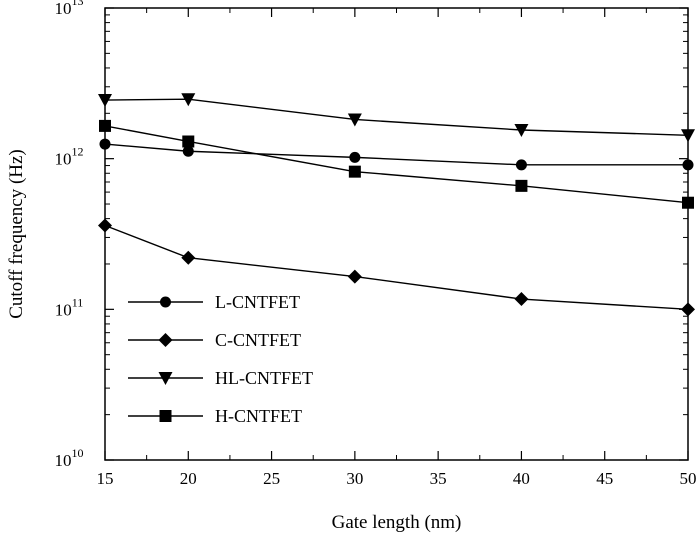 This screenshot has width=700, height=540. I want to click on x-tick-label: 30, so click(354, 478).